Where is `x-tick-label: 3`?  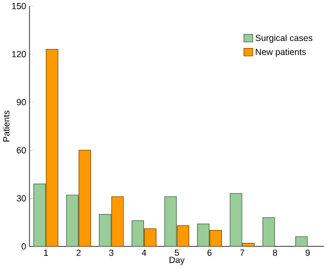
x-tick-label: 3 is located at coordinates (111, 253).